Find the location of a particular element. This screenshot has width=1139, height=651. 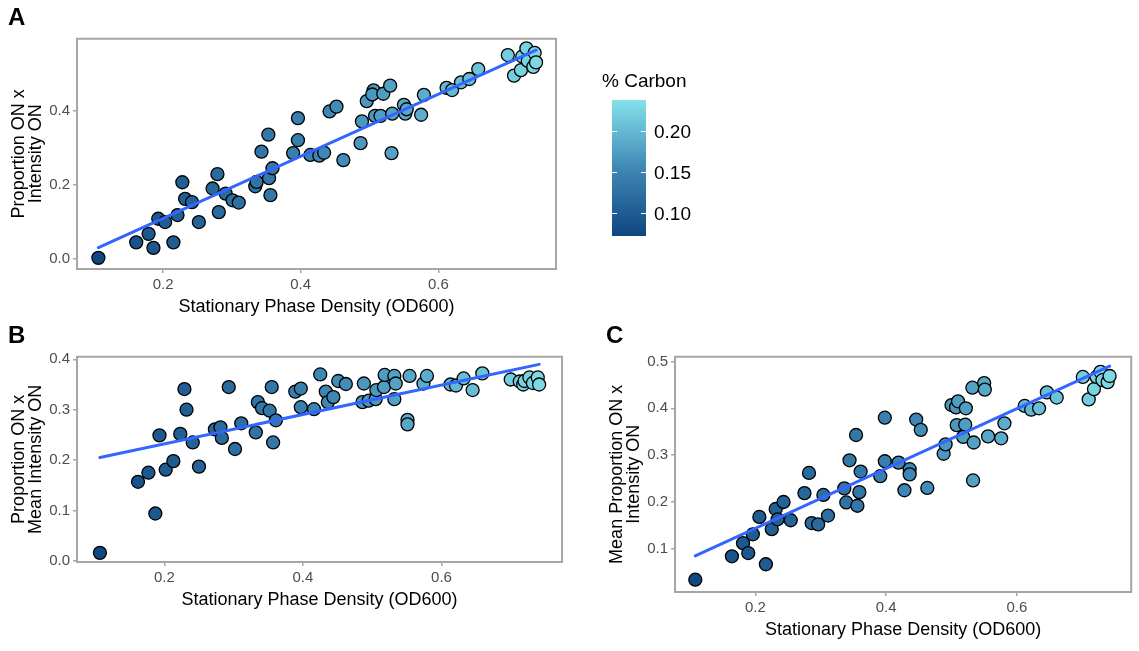

chart-title: C is located at coordinates (615, 335).